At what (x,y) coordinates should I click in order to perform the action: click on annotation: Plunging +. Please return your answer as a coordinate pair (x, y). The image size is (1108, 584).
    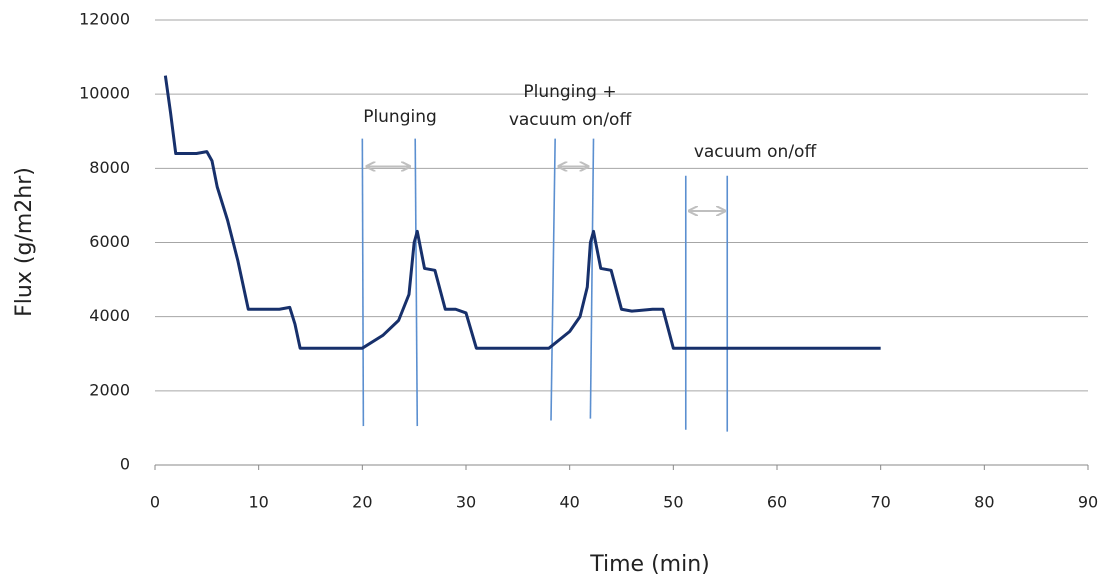
    Looking at the image, I should click on (569, 92).